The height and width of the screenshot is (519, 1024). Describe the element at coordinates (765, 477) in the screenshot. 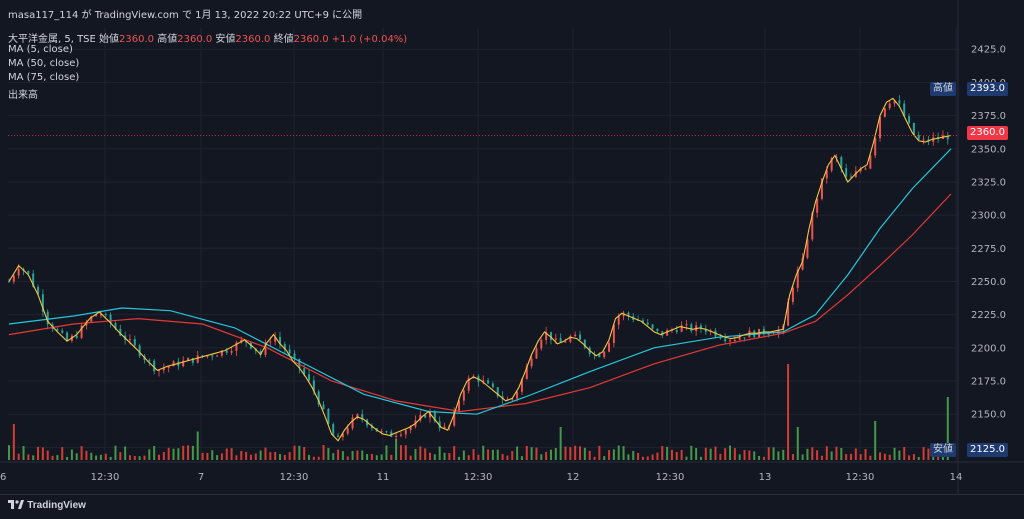

I see `time-tick-label: 13` at that location.